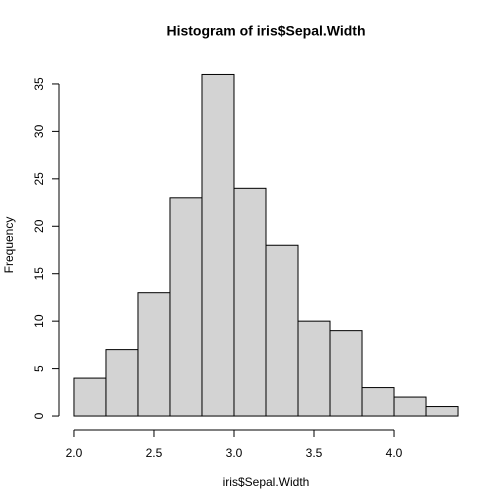  Describe the element at coordinates (39, 415) in the screenshot. I see `y-tick-label: 0` at that location.